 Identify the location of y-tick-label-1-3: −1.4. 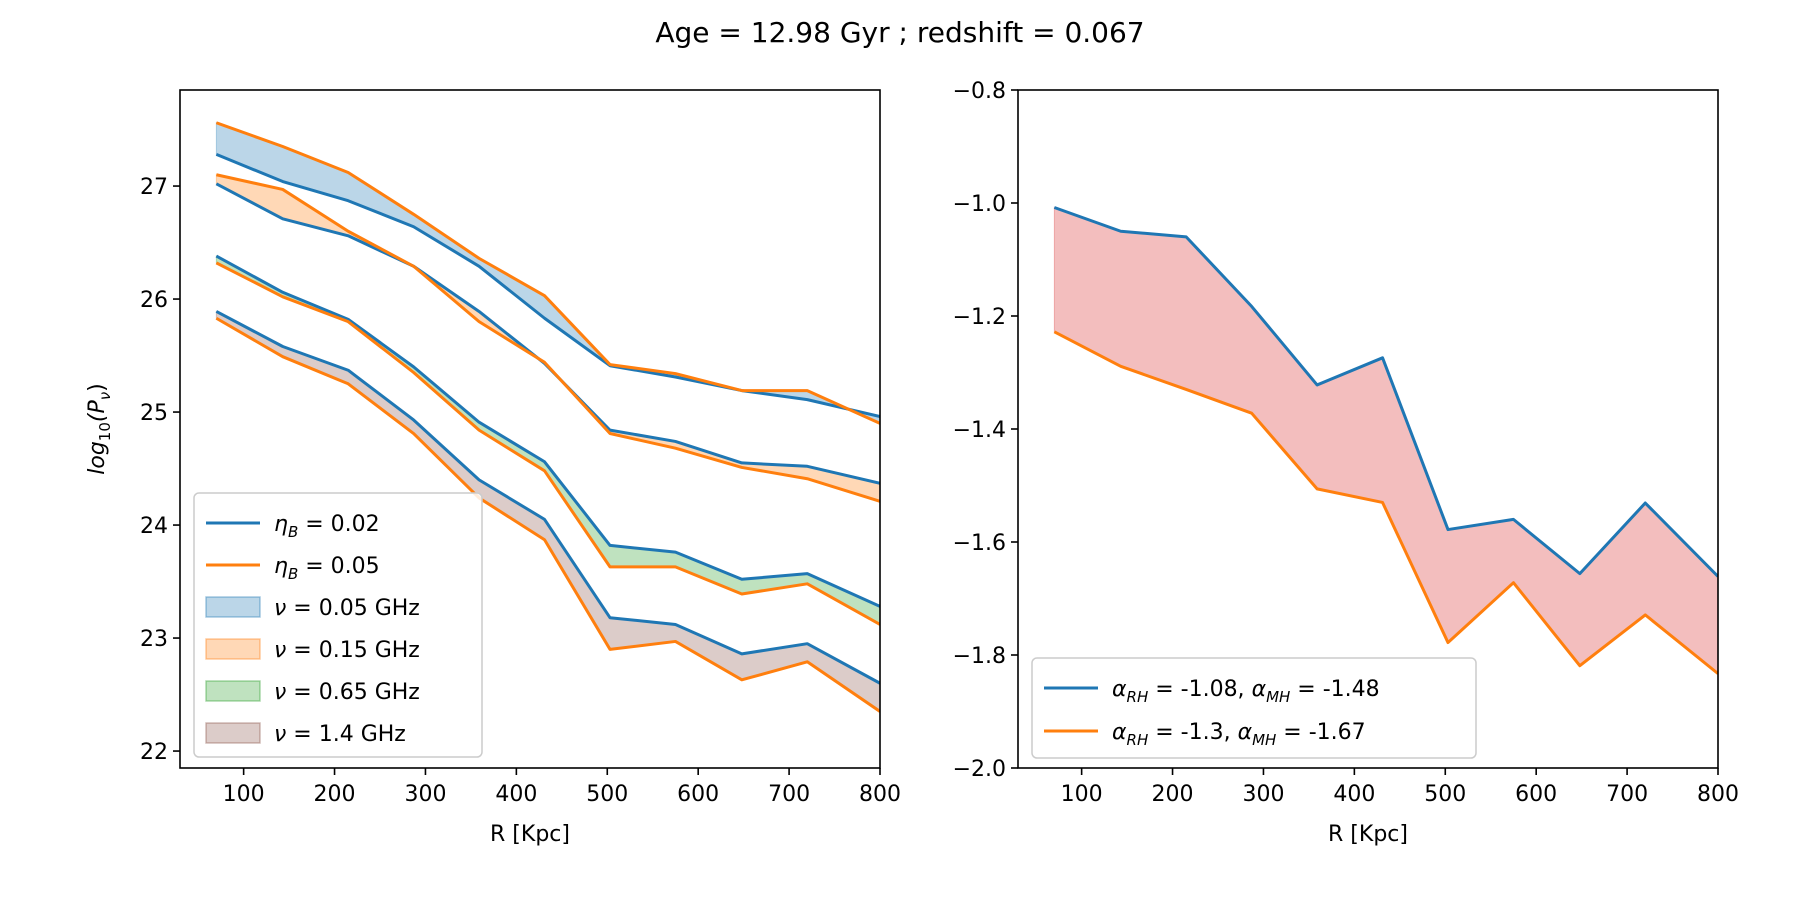
(979, 430).